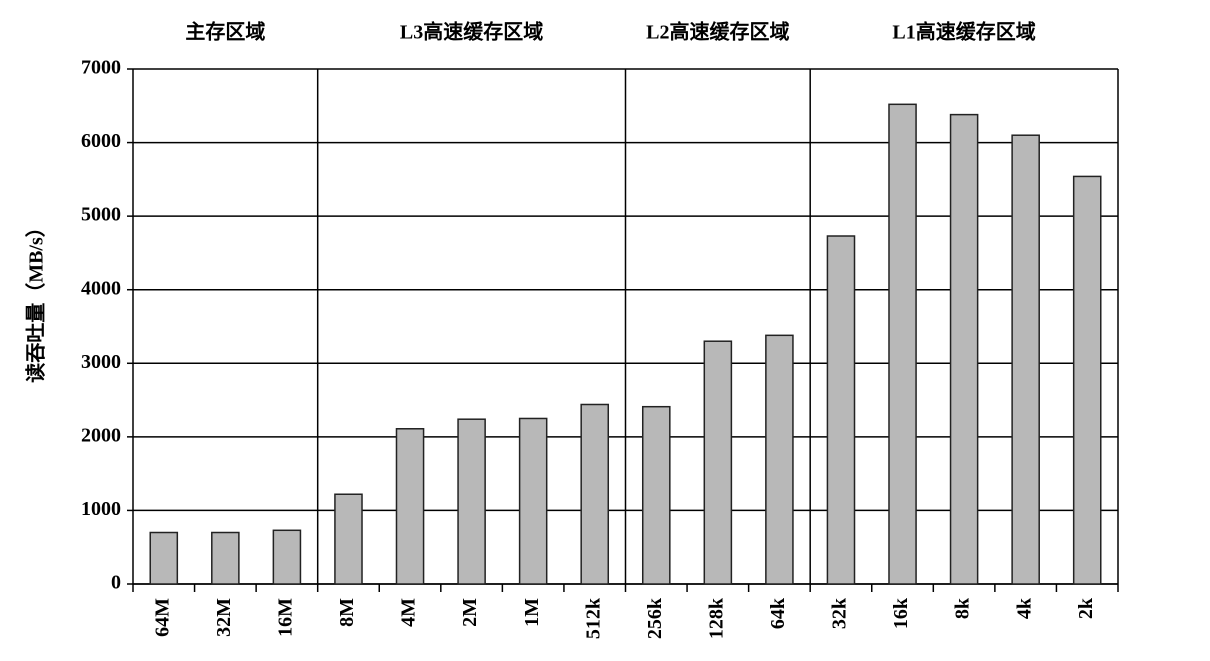 Image resolution: width=1210 pixels, height=661 pixels. I want to click on x-tick-label: 2k, so click(1086, 608).